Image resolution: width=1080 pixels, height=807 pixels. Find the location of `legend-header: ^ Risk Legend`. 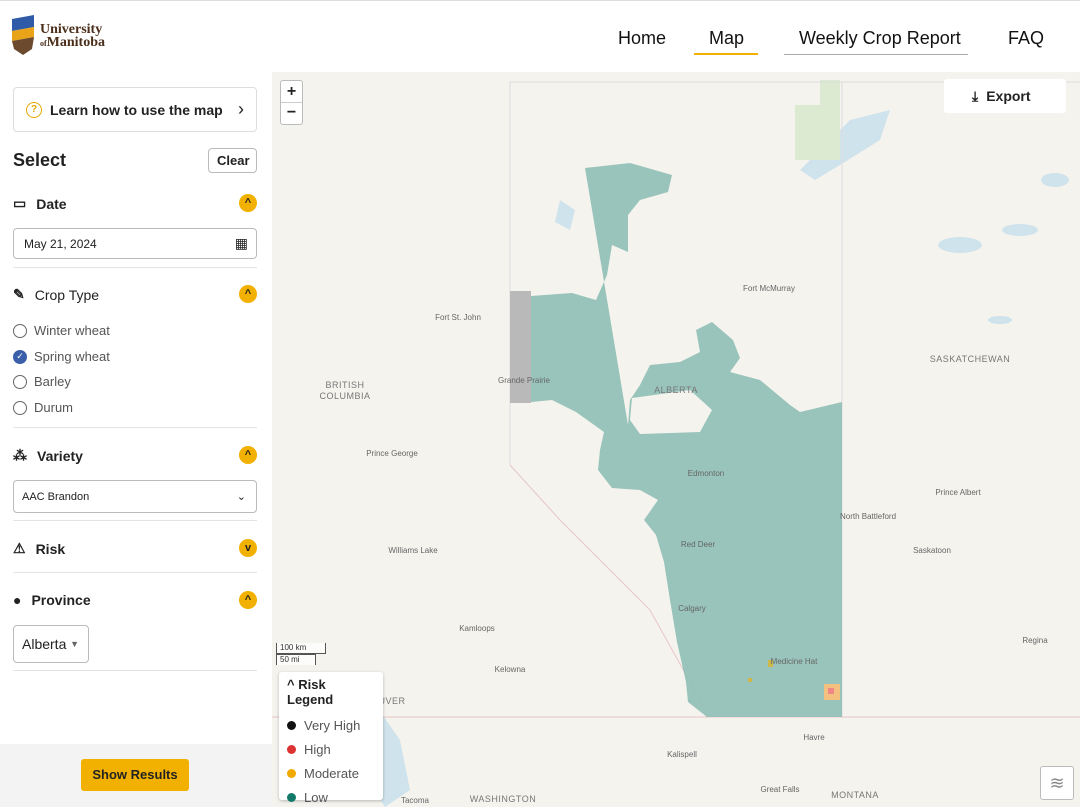

legend-header: ^ Risk Legend is located at coordinates (310, 692).